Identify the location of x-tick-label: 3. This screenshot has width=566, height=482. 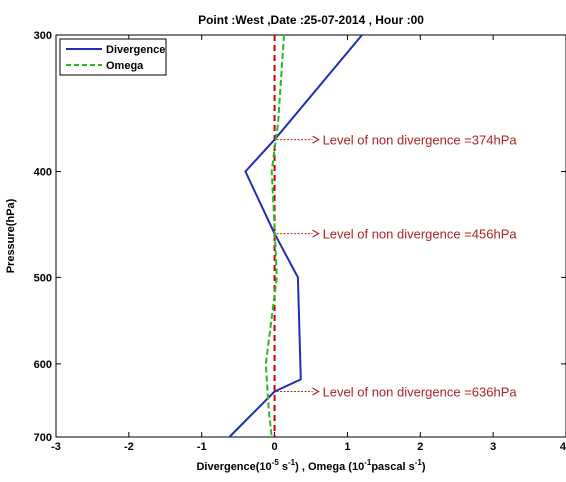
(493, 447).